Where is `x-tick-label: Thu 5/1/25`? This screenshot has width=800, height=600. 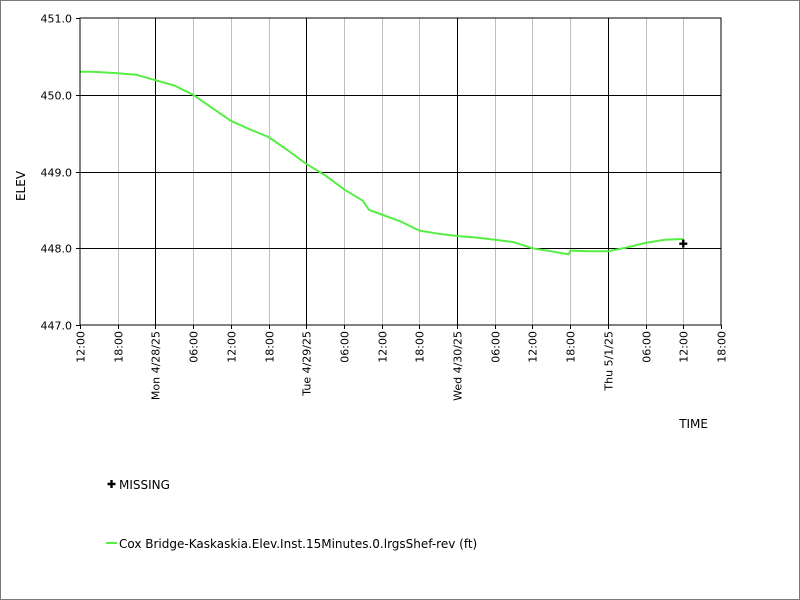
x-tick-label: Thu 5/1/25 is located at coordinates (609, 361).